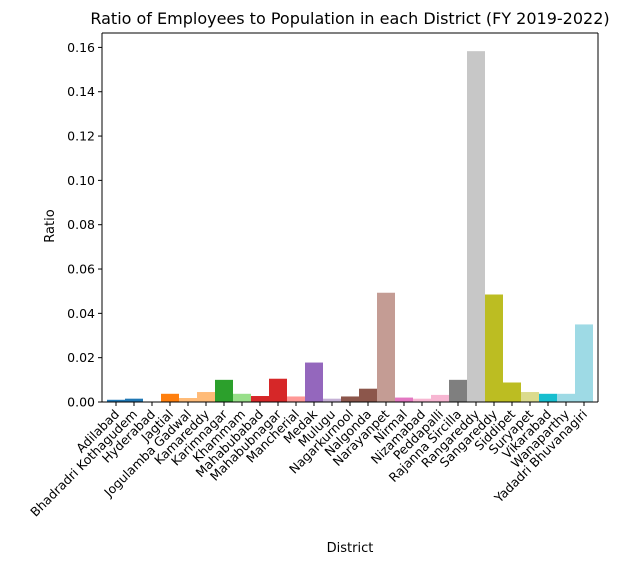 This screenshot has height=565, width=629. What do you see at coordinates (81, 269) in the screenshot?
I see `y-tick-label: 0.06` at bounding box center [81, 269].